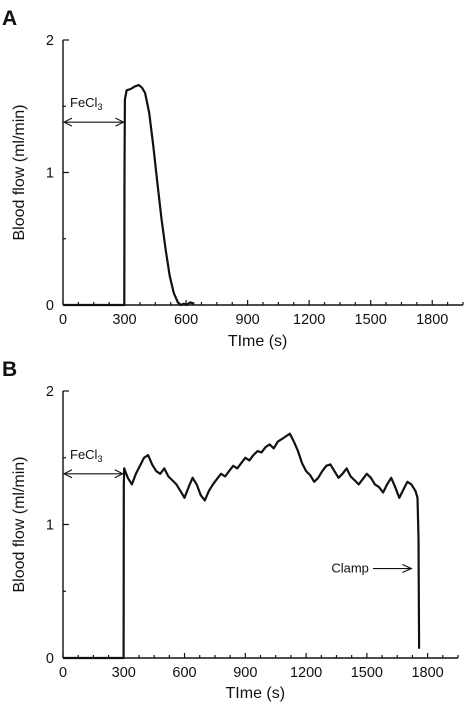  Describe the element at coordinates (19, 524) in the screenshot. I see `panel-b-y-axis-title: Blood flow (ml/min)` at that location.